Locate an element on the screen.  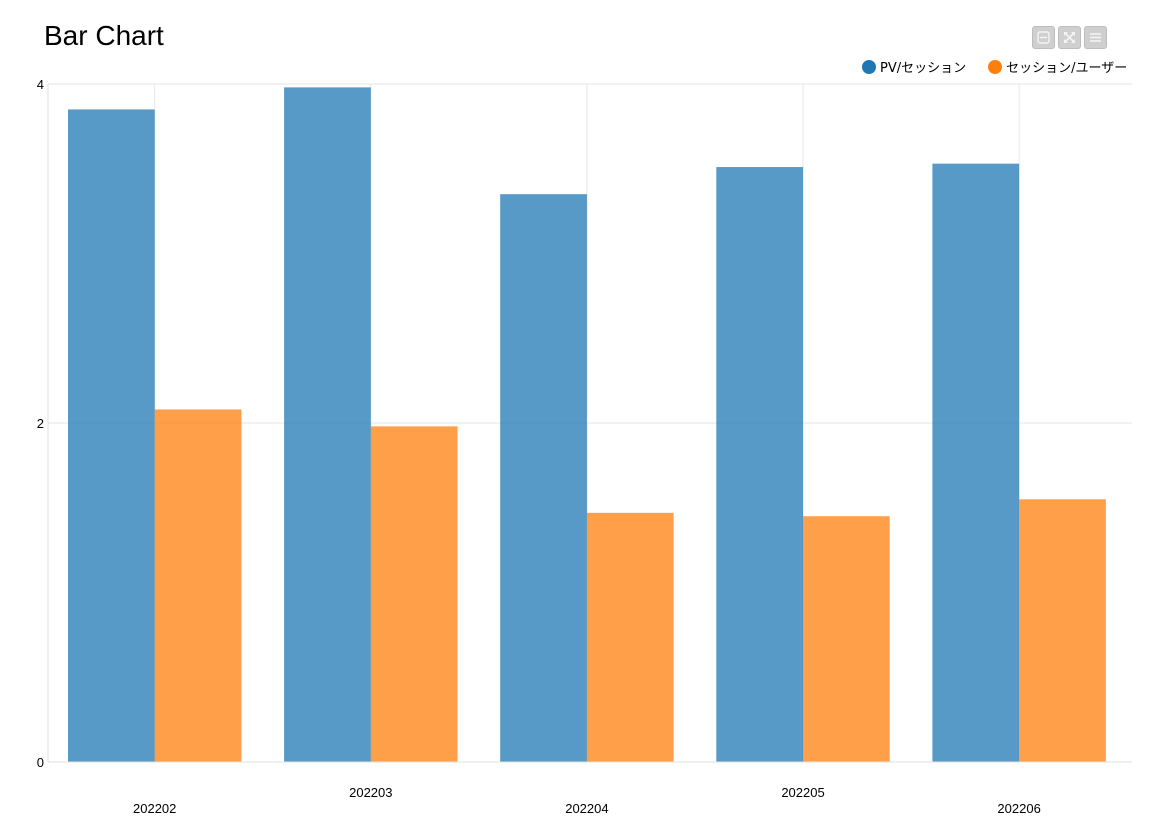
chart-title: Bar Chart is located at coordinates (104, 35).